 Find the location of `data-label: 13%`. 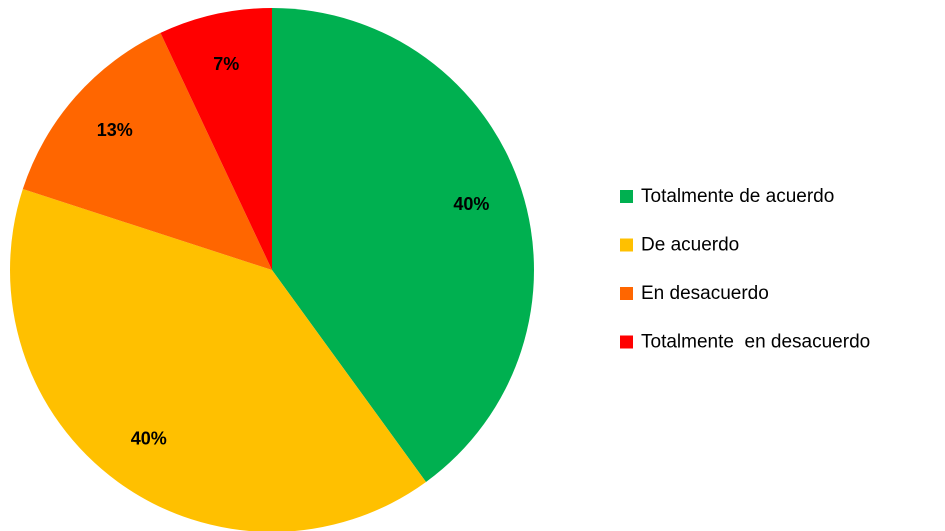

data-label: 13% is located at coordinates (115, 130).